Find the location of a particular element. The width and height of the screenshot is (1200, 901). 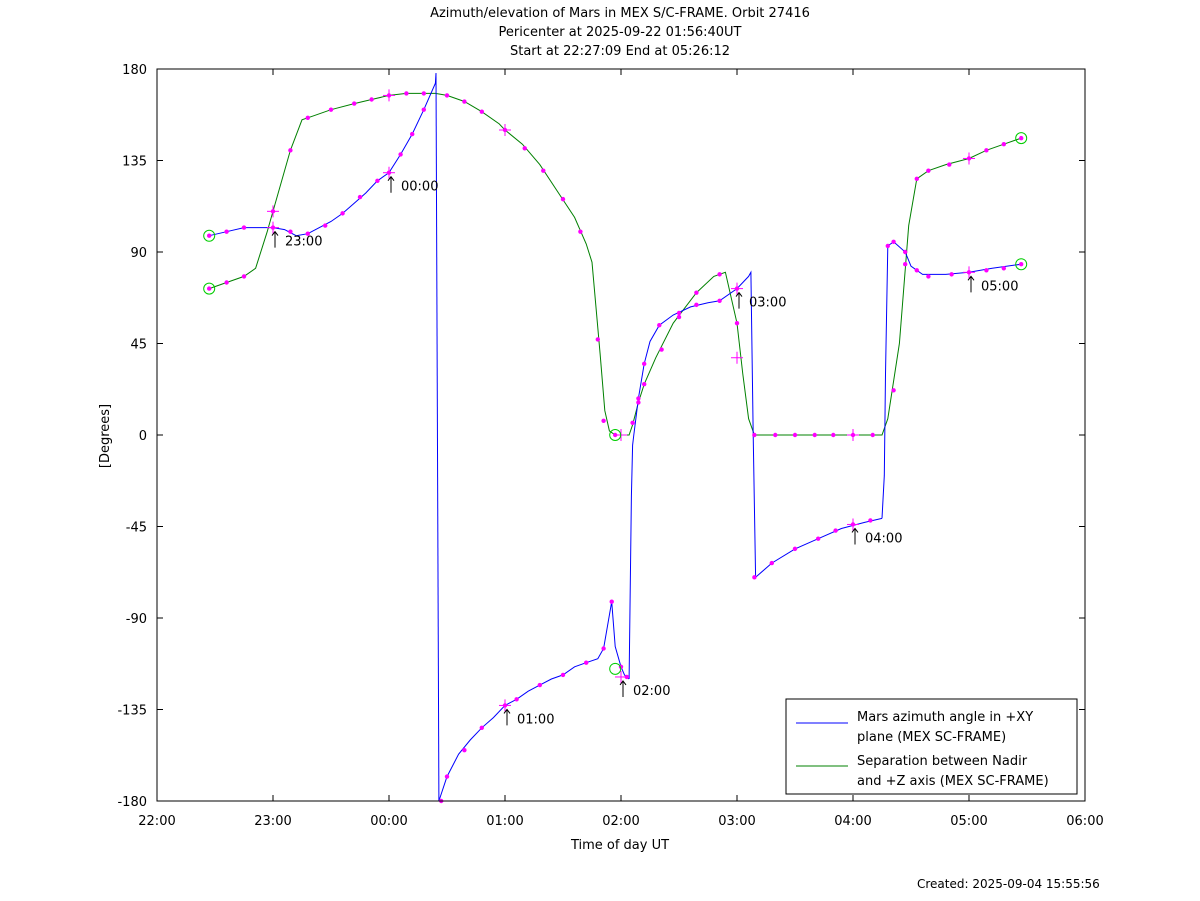

x-tick-label: 06:00 is located at coordinates (1084, 821).